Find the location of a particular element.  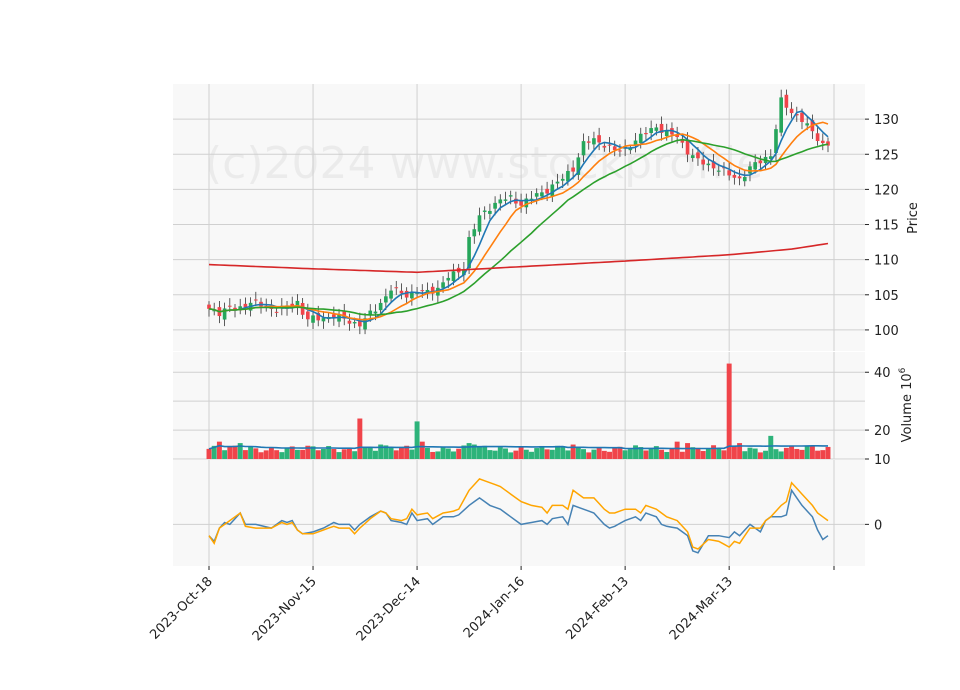

series-line-ma100 is located at coordinates (518, 258).